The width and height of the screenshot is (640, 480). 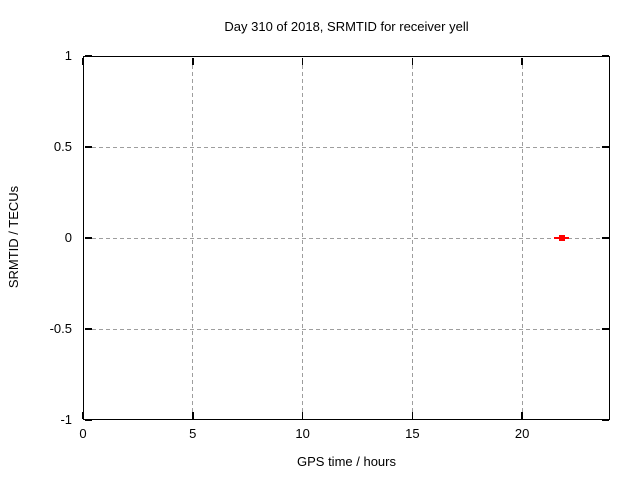 What do you see at coordinates (62, 146) in the screenshot?
I see `y-tick-label: 0.5` at bounding box center [62, 146].